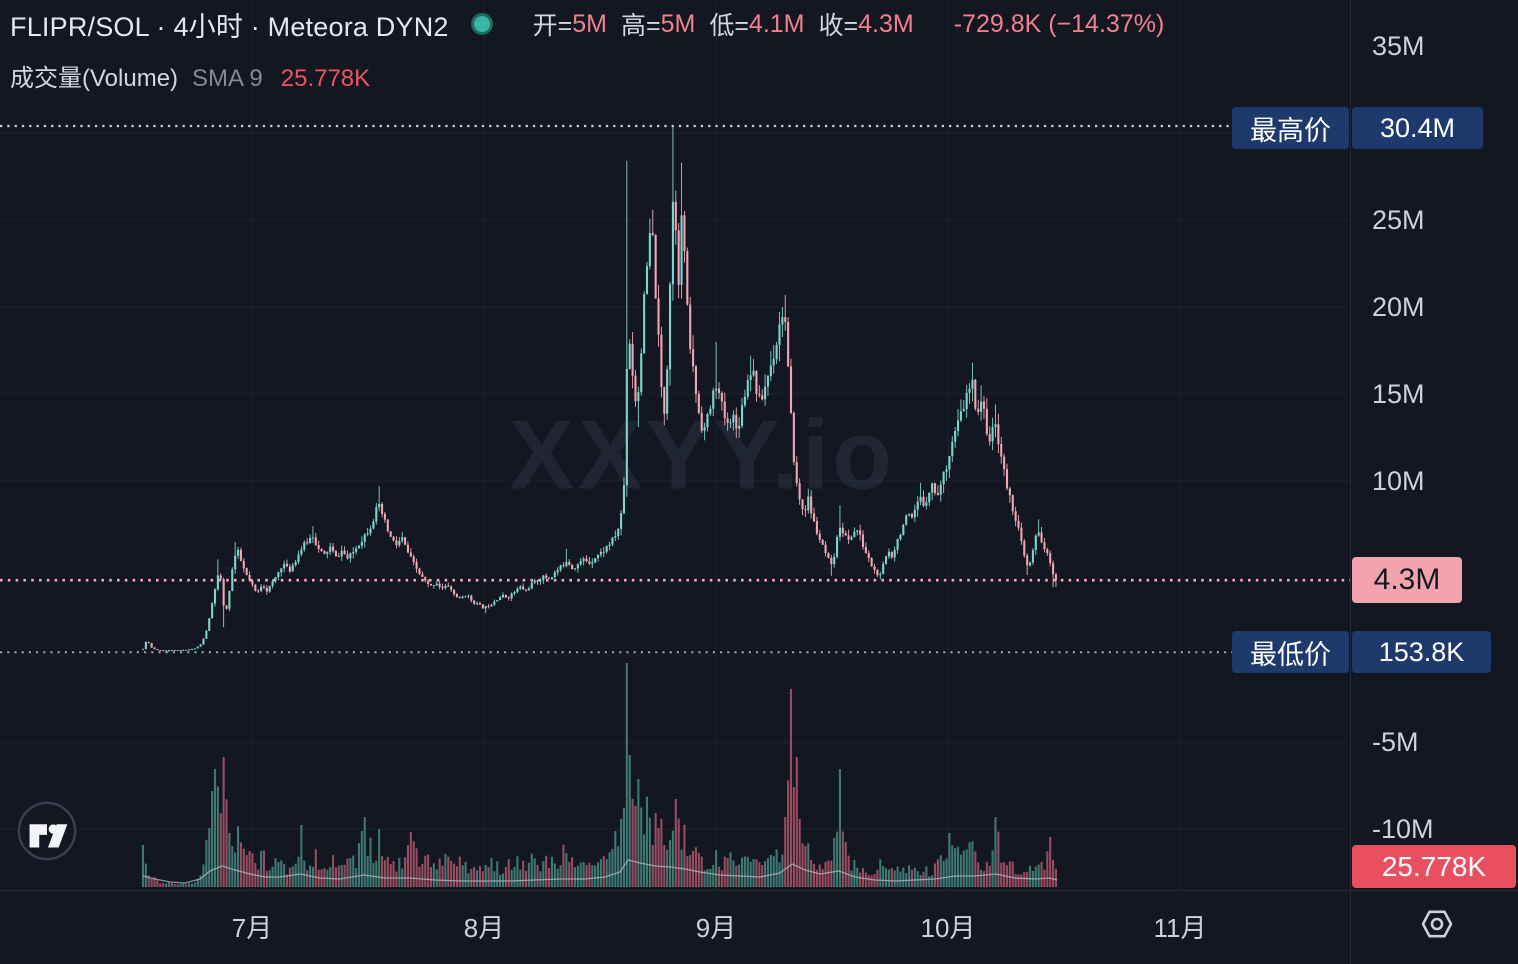 The height and width of the screenshot is (964, 1518). Describe the element at coordinates (640, 26) in the screenshot. I see `ohlc-label: 高=` at that location.